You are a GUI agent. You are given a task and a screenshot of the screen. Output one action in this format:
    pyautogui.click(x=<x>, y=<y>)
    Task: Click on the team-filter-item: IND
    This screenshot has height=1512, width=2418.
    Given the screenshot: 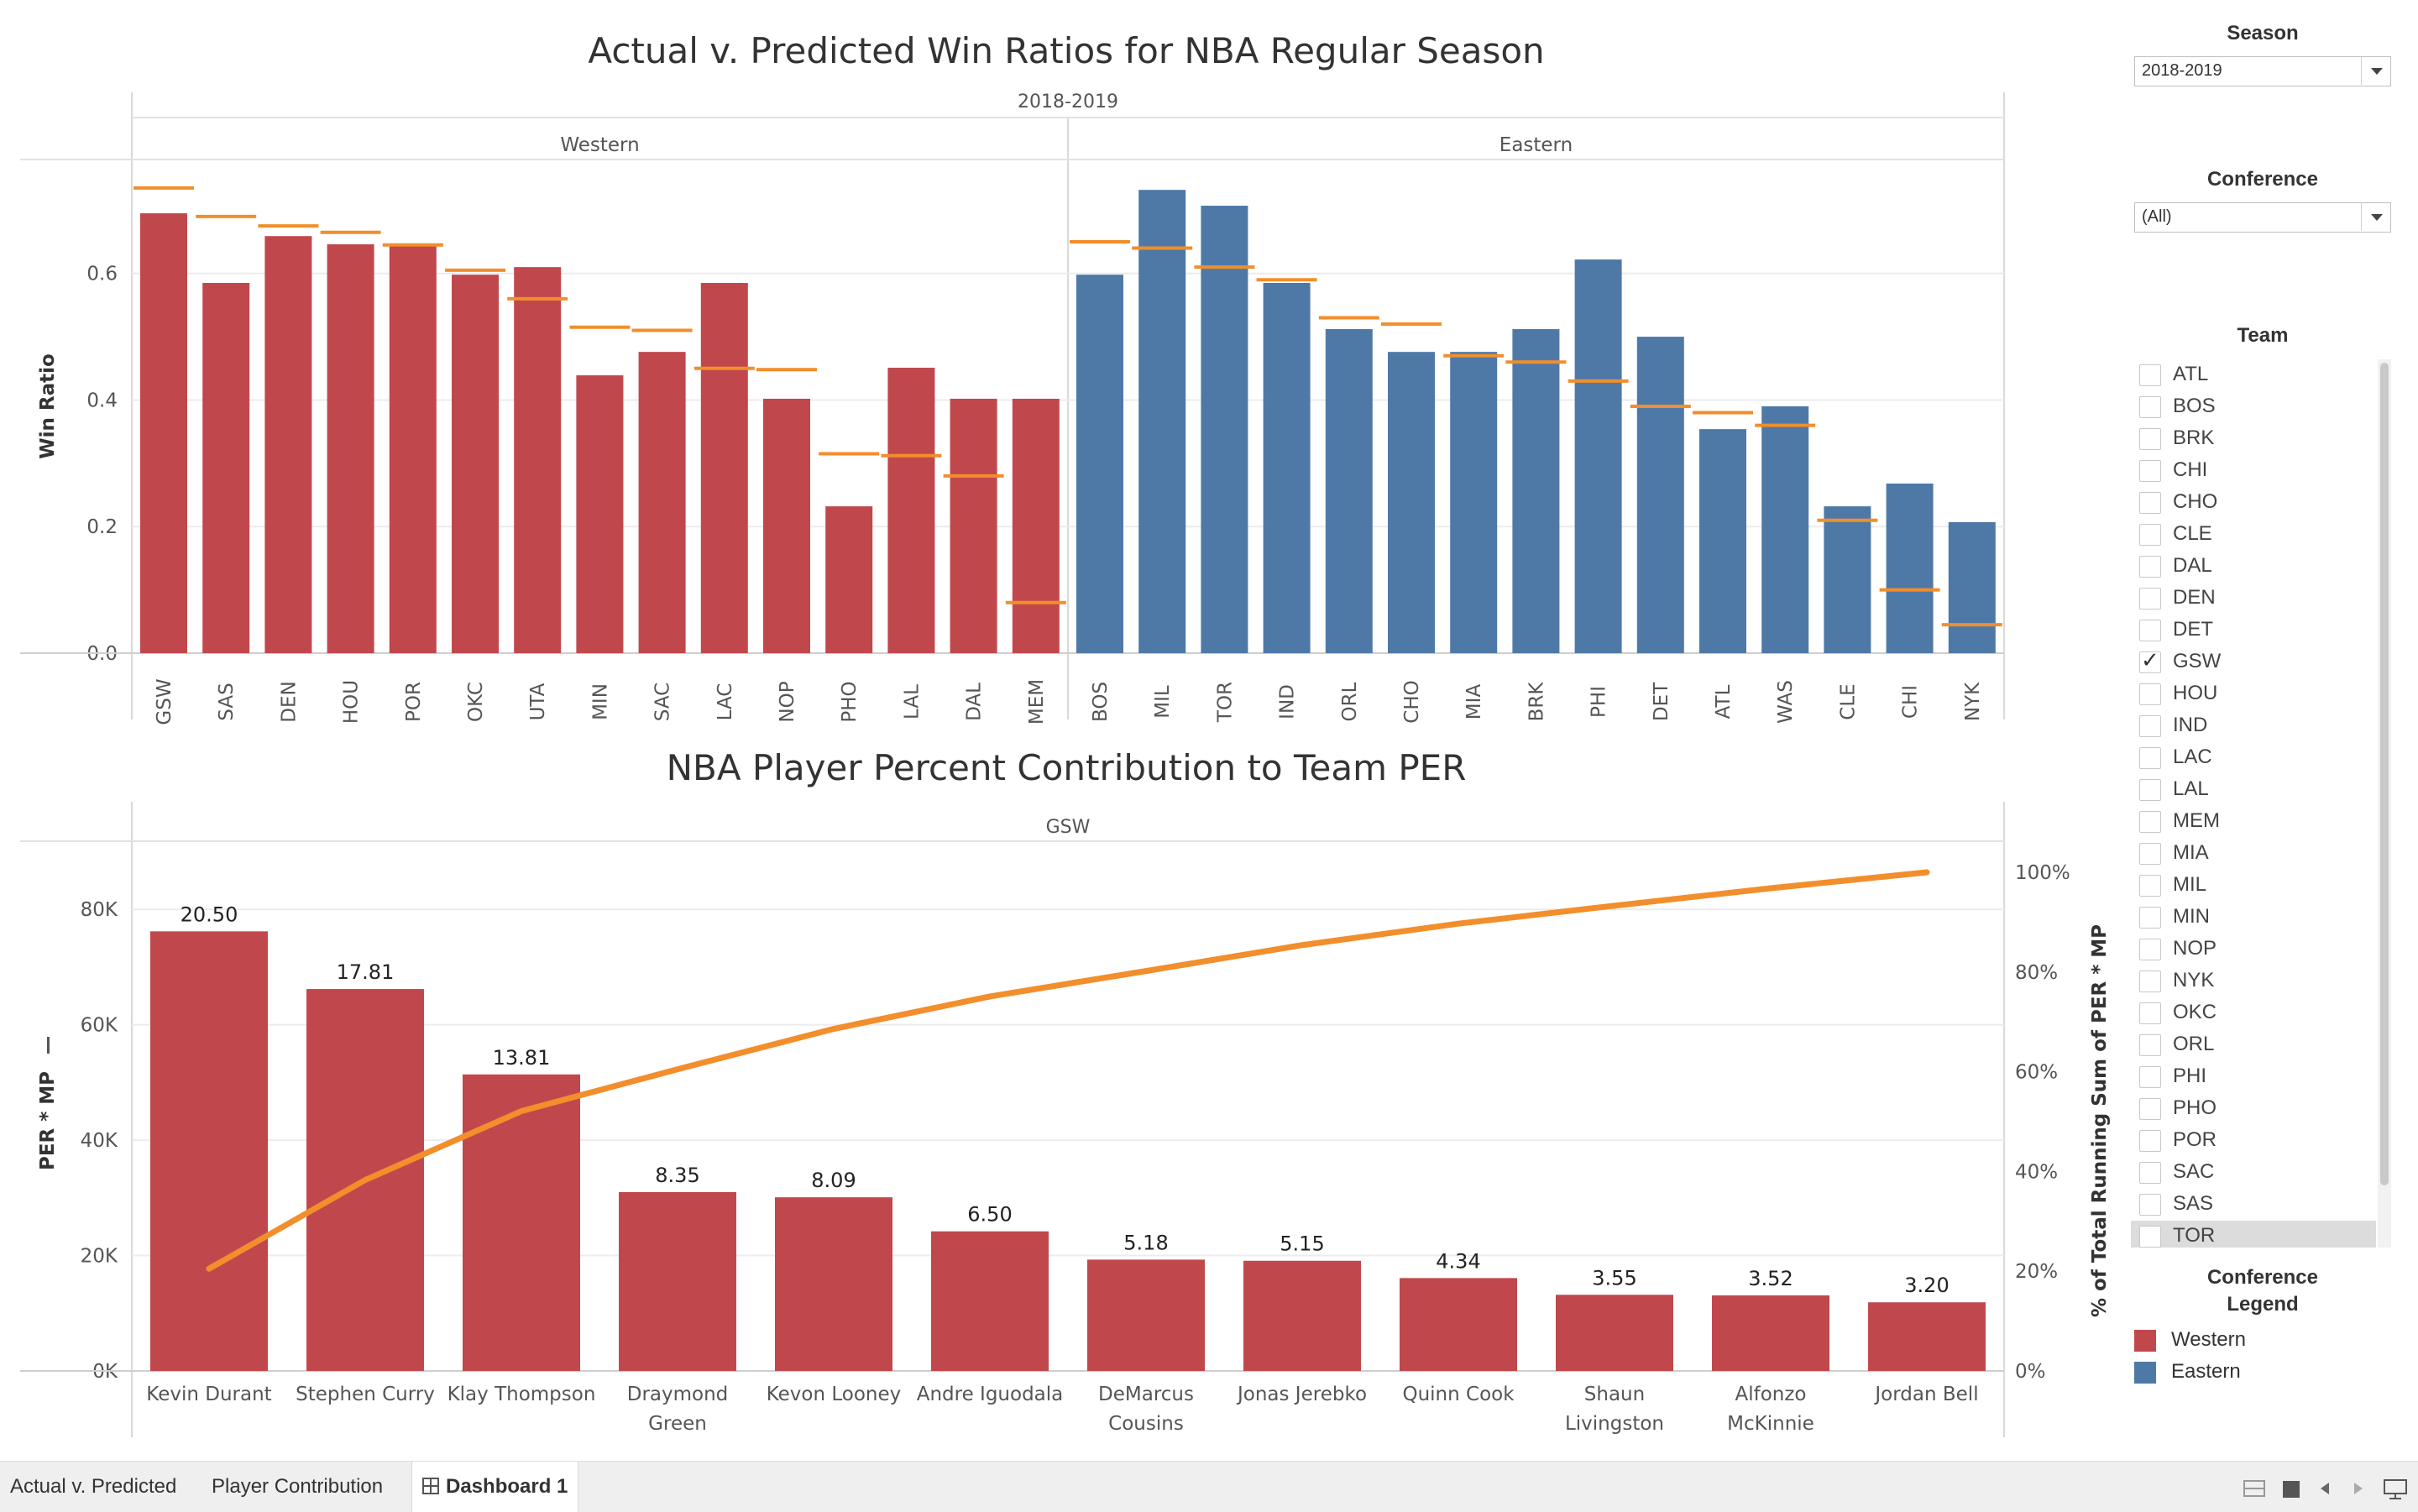 What is the action you would take?
    pyautogui.click(x=2253, y=726)
    